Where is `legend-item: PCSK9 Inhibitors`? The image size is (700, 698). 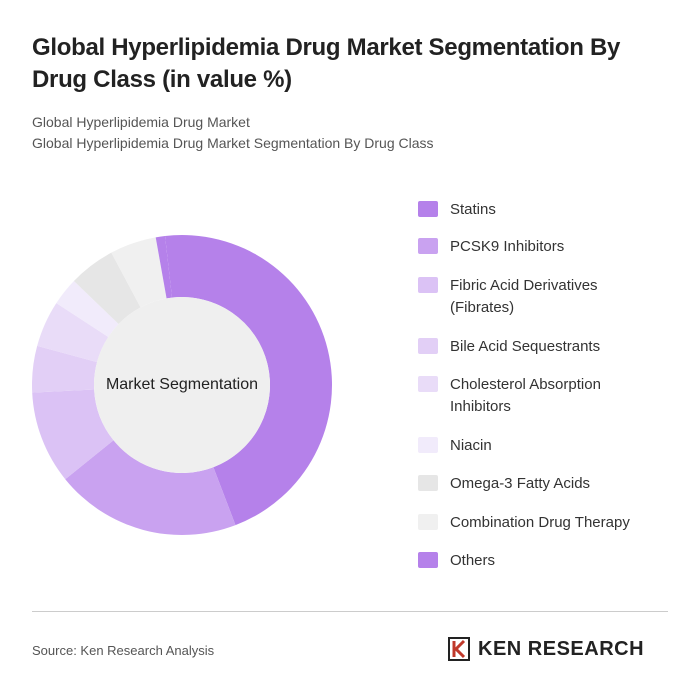
legend-item: PCSK9 Inhibitors is located at coordinates (543, 247).